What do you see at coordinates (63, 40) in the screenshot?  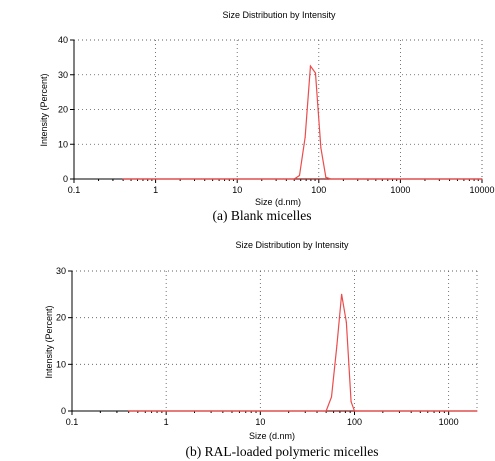 I see `y-tick-label: 40` at bounding box center [63, 40].